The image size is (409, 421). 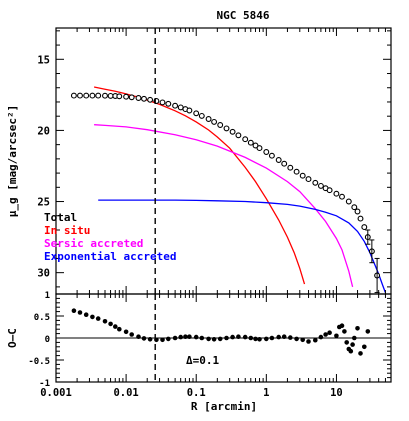 What do you see at coordinates (43, 131) in the screenshot?
I see `ytick-label: 20` at bounding box center [43, 131].